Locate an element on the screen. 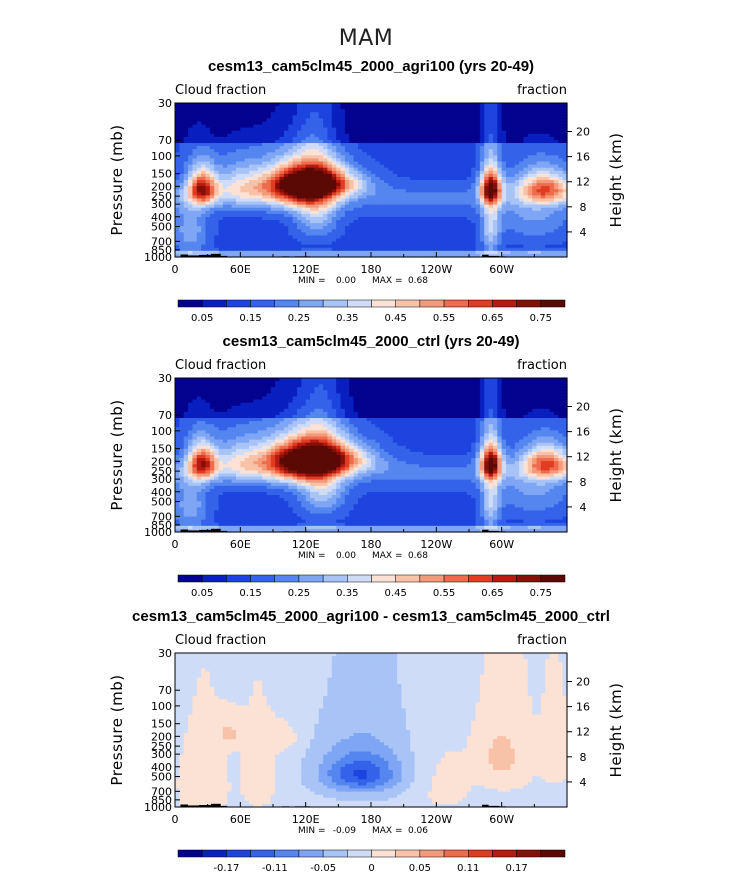  colorbar-label: 0.35 is located at coordinates (347, 318).